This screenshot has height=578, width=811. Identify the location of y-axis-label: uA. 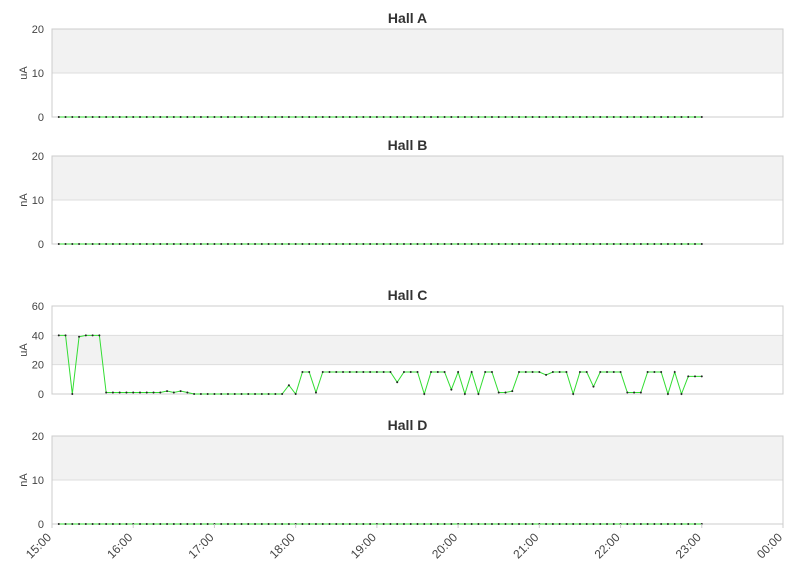
(24, 73).